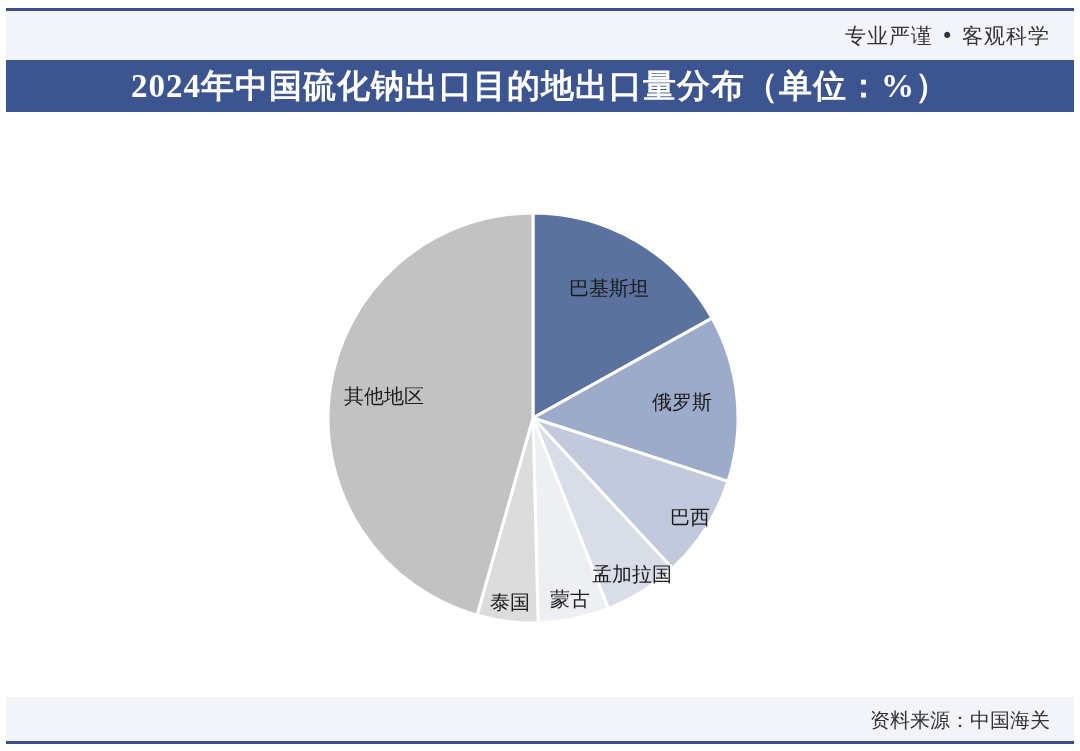 This screenshot has height=751, width=1080. I want to click on text: 资料来源：中国海关, so click(960, 720).